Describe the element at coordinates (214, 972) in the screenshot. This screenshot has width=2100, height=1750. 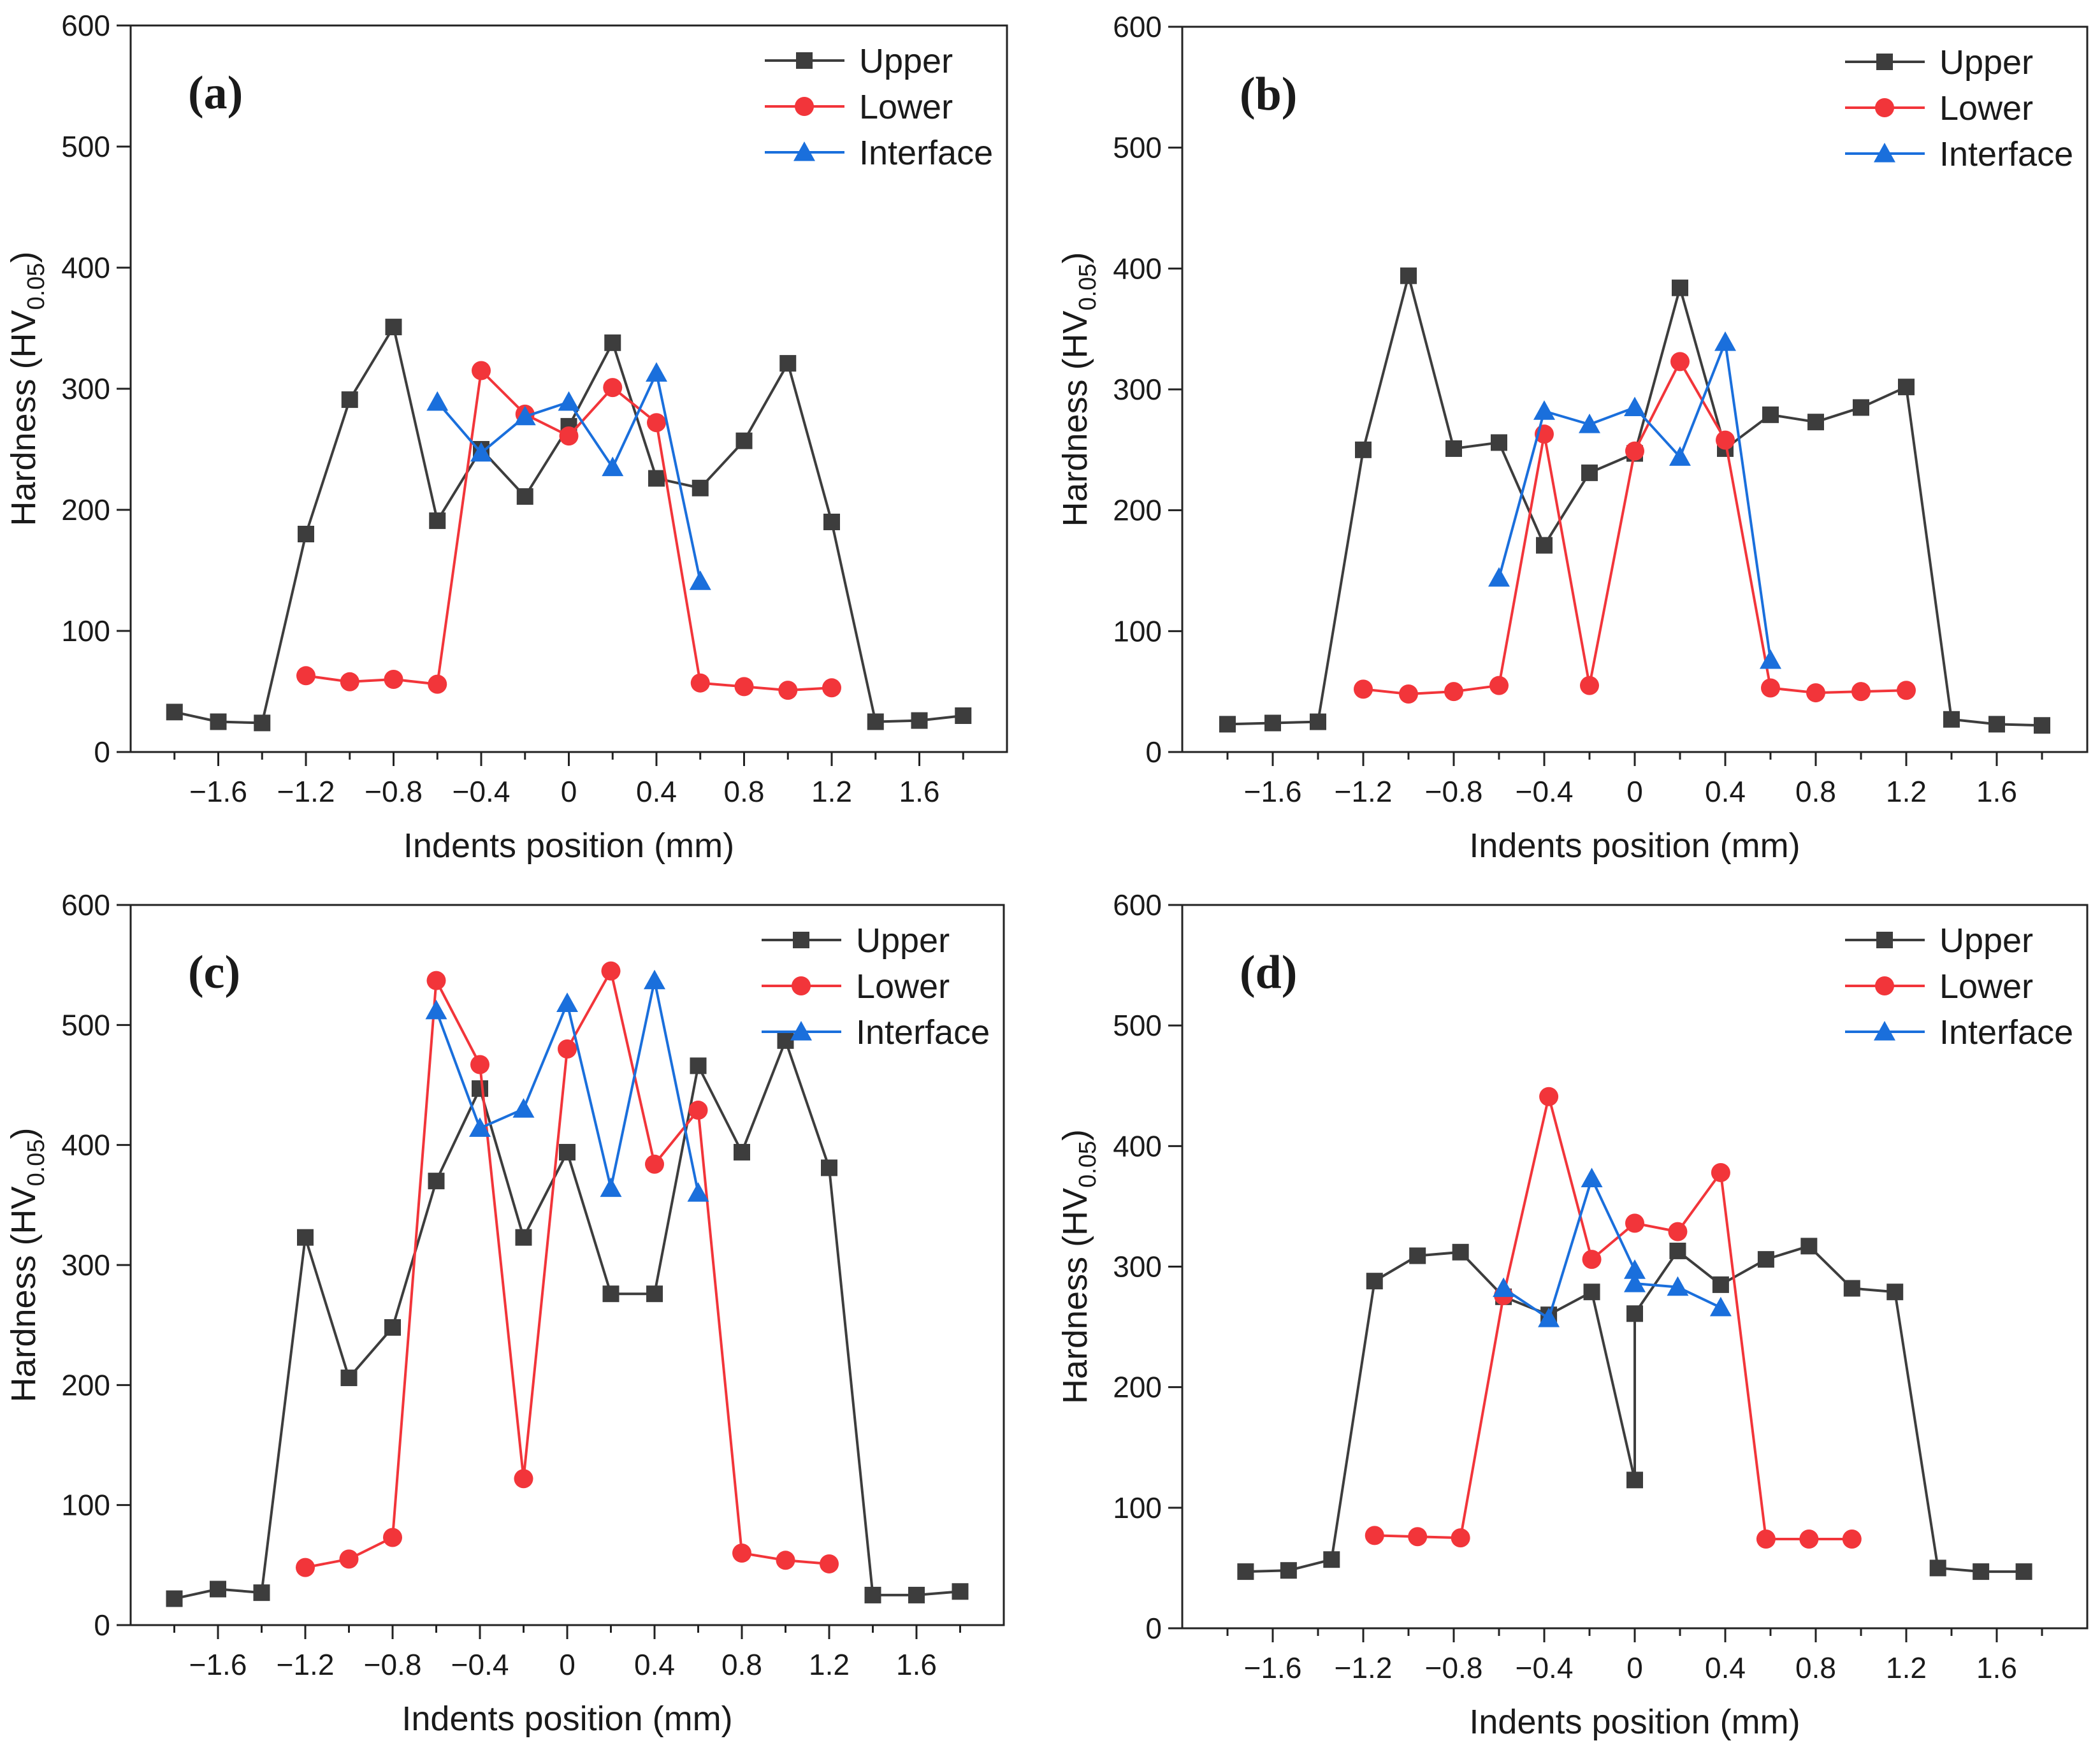
I see `panel-label: (c)` at that location.